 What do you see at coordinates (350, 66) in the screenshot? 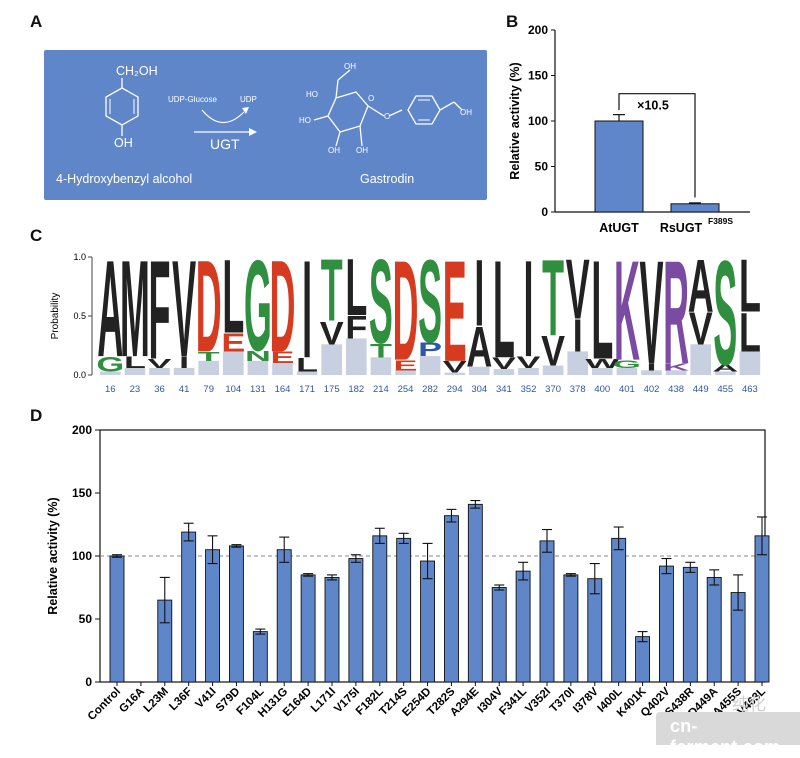
I see `glucose-oh-top: OH` at bounding box center [350, 66].